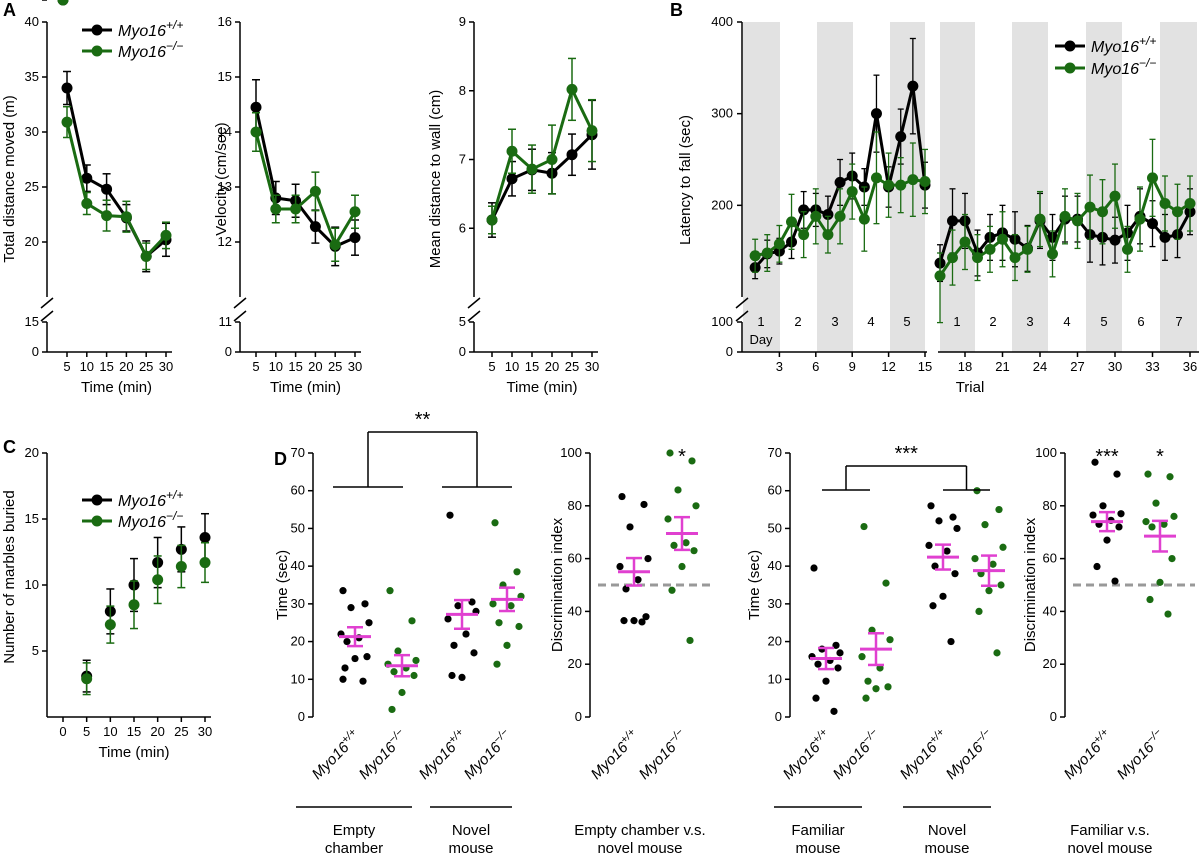  Describe the element at coordinates (512, 366) in the screenshot. I see `x-tick-label: 10` at that location.